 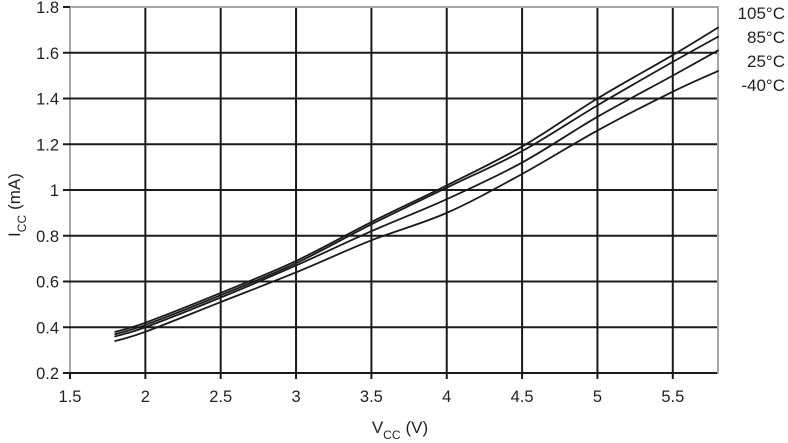 What do you see at coordinates (47, 145) in the screenshot?
I see `y-tick-label: 1.2` at bounding box center [47, 145].